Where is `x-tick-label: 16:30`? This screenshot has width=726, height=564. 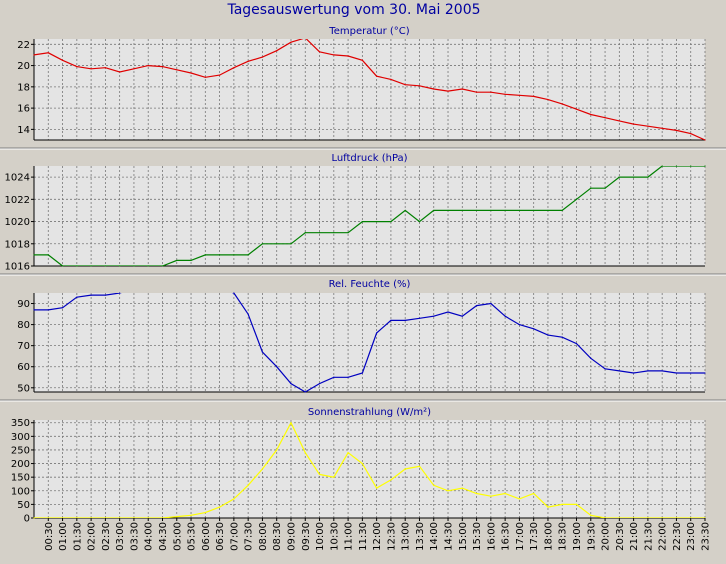 x-tick-label: 16:30 is located at coordinates (506, 536).